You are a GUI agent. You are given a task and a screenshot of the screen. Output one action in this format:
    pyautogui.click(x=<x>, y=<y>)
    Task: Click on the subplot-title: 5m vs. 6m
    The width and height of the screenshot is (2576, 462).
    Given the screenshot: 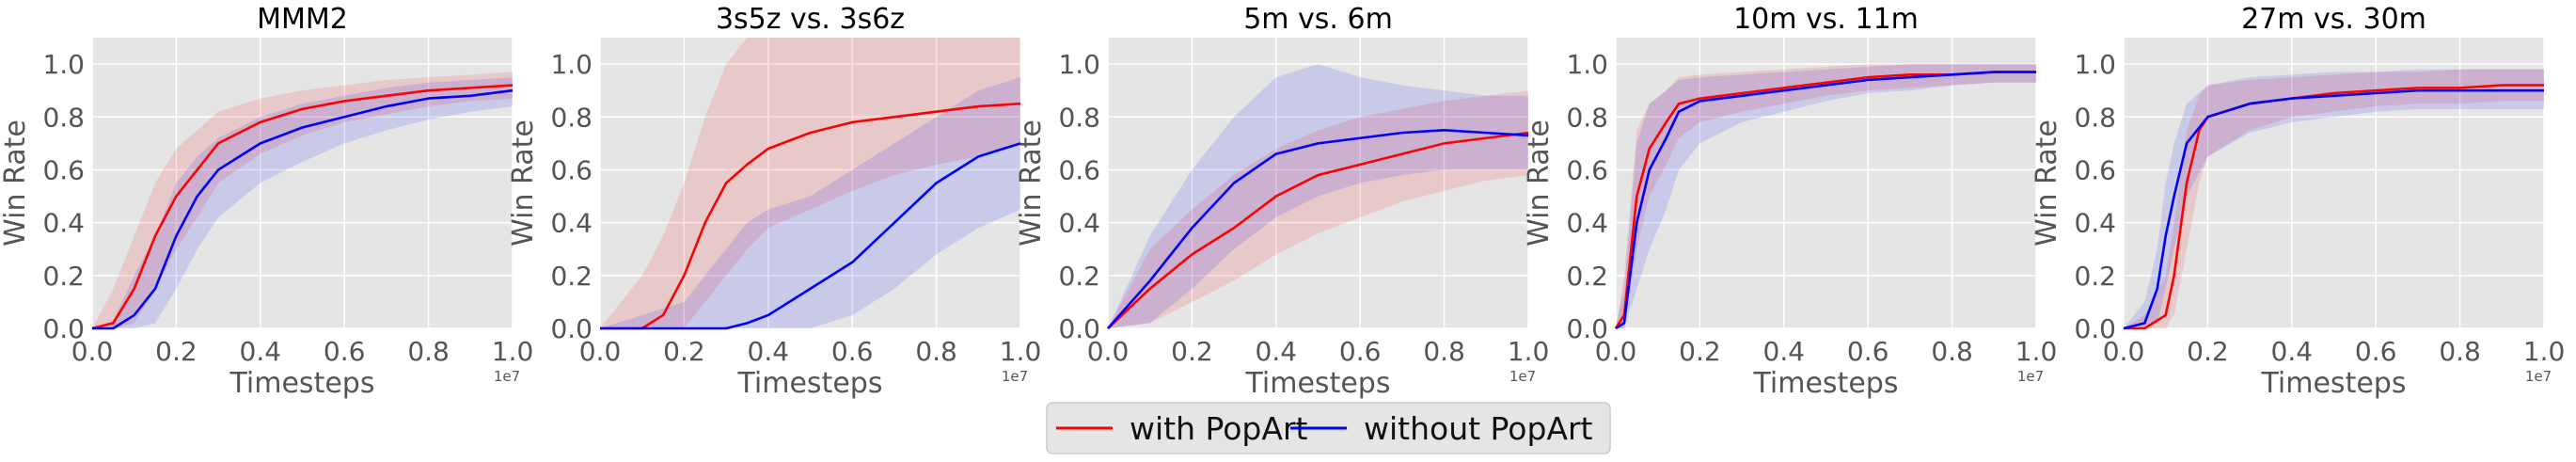 What is the action you would take?
    pyautogui.click(x=1318, y=19)
    